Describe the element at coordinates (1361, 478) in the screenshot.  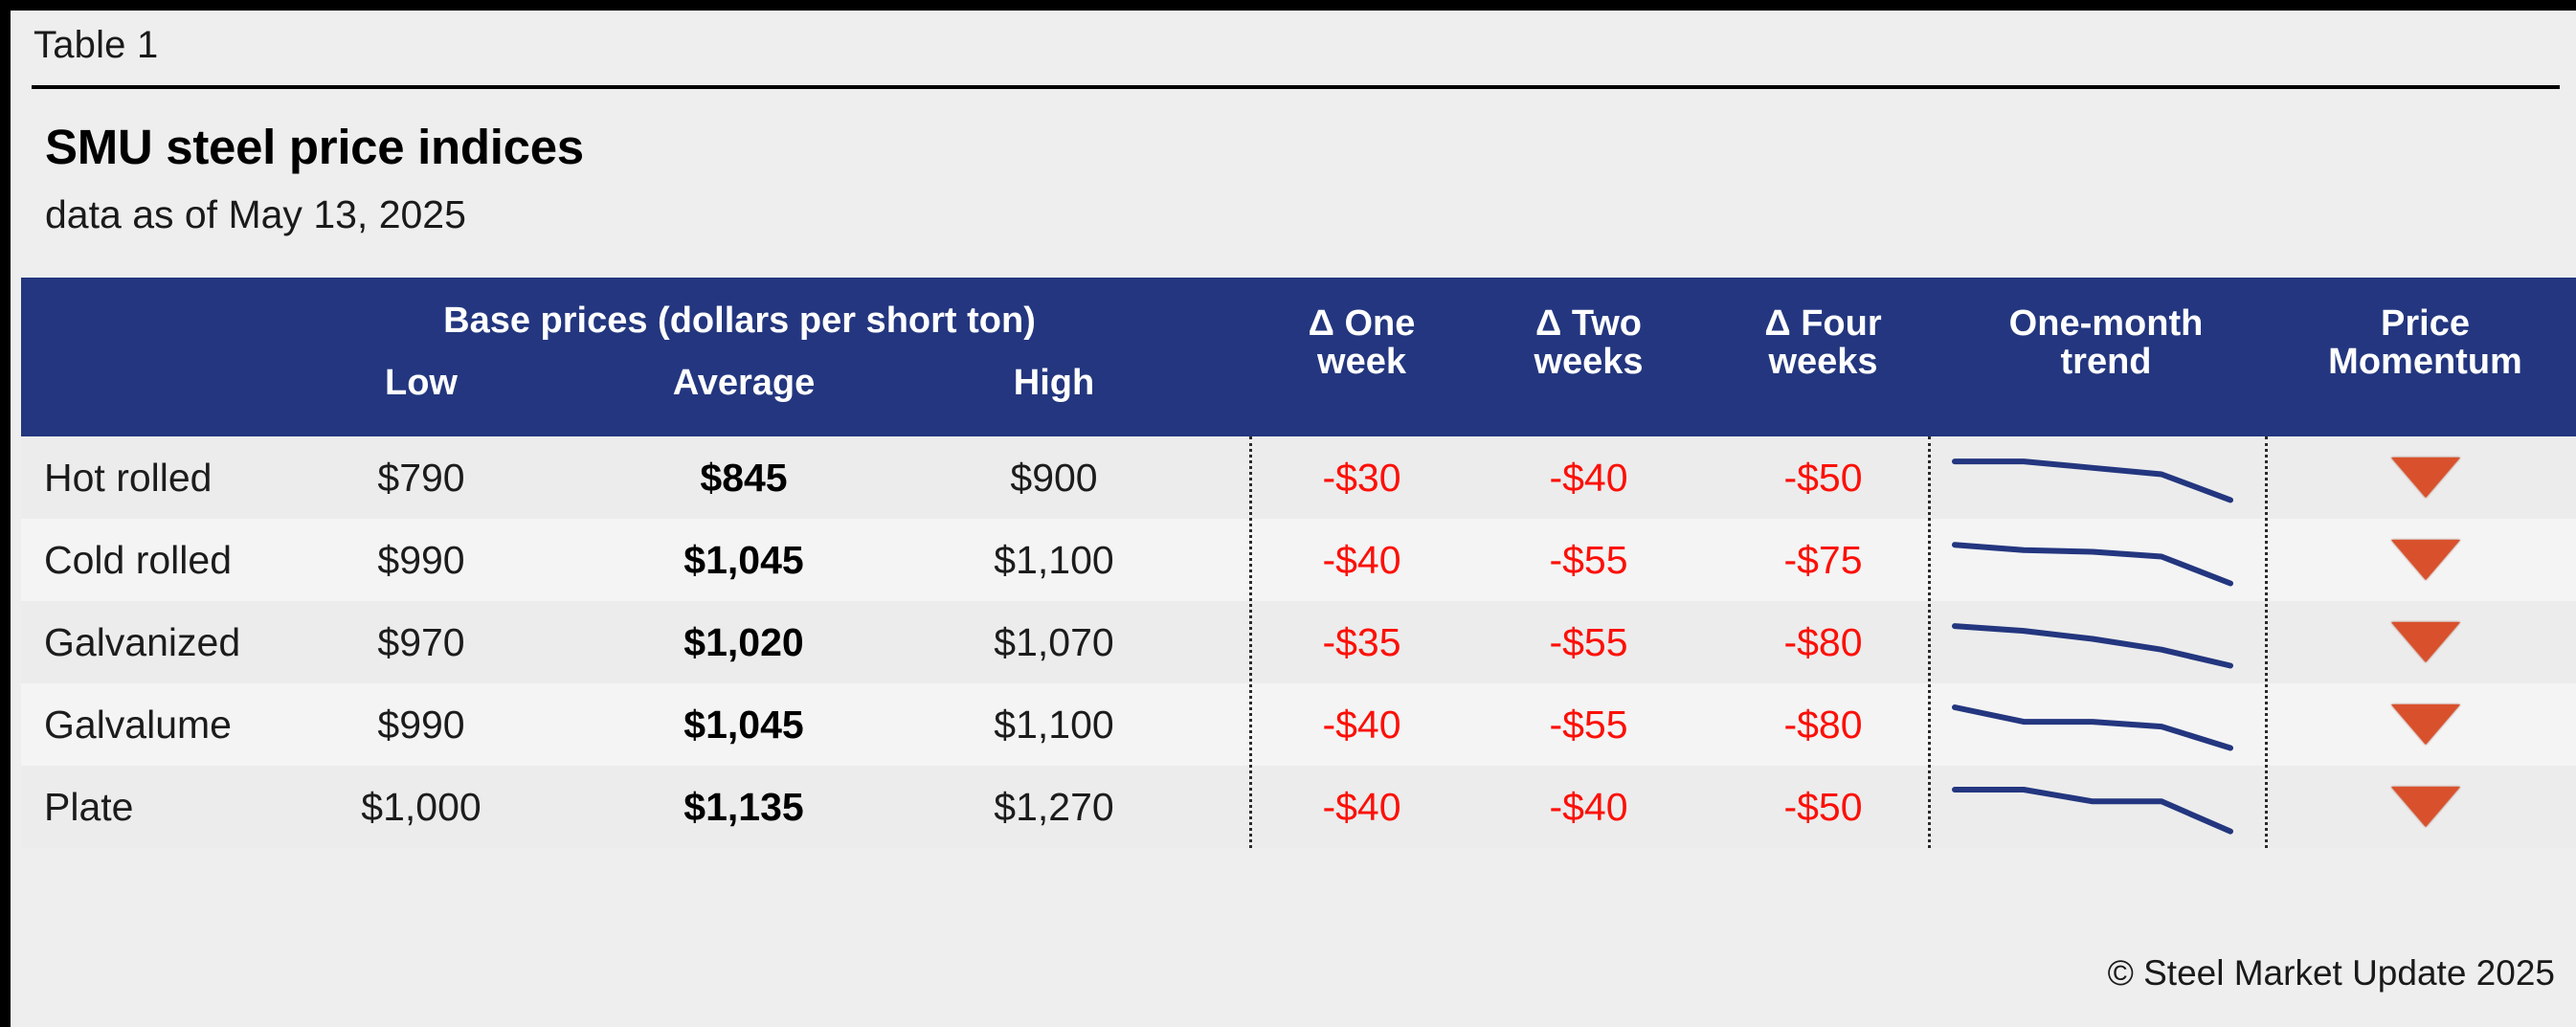
I see `cell-delta-one-week: -$30` at that location.